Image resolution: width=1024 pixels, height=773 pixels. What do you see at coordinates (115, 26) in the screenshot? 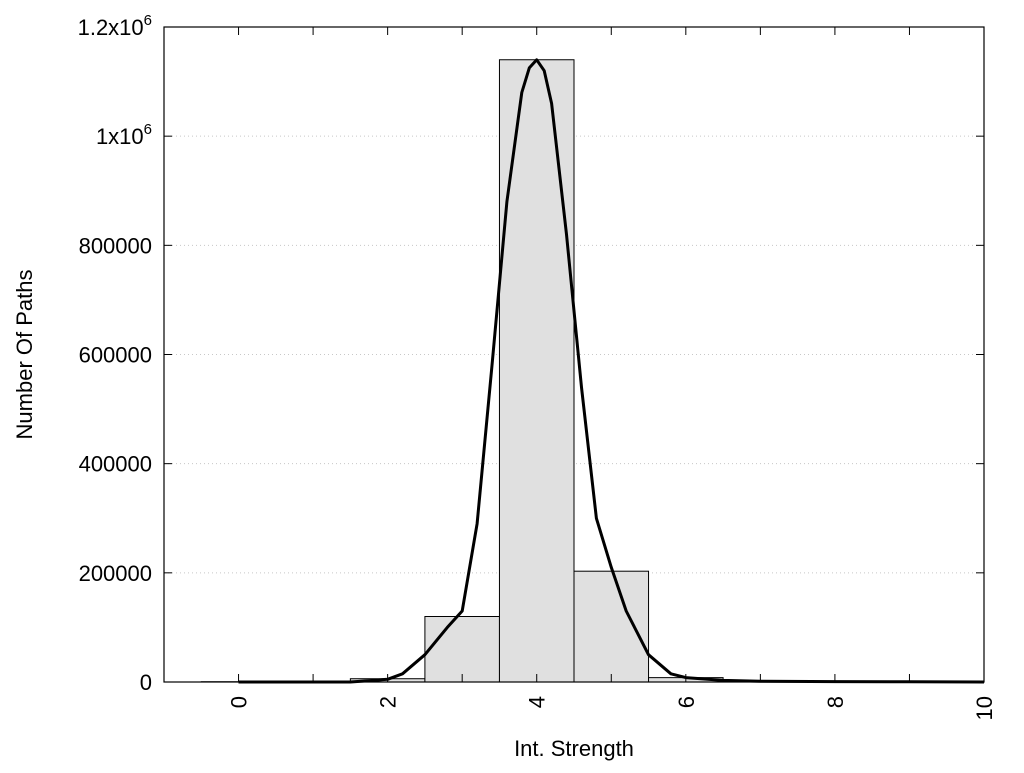
I see `y-tick-label: 1.2x10⁶` at bounding box center [115, 26].